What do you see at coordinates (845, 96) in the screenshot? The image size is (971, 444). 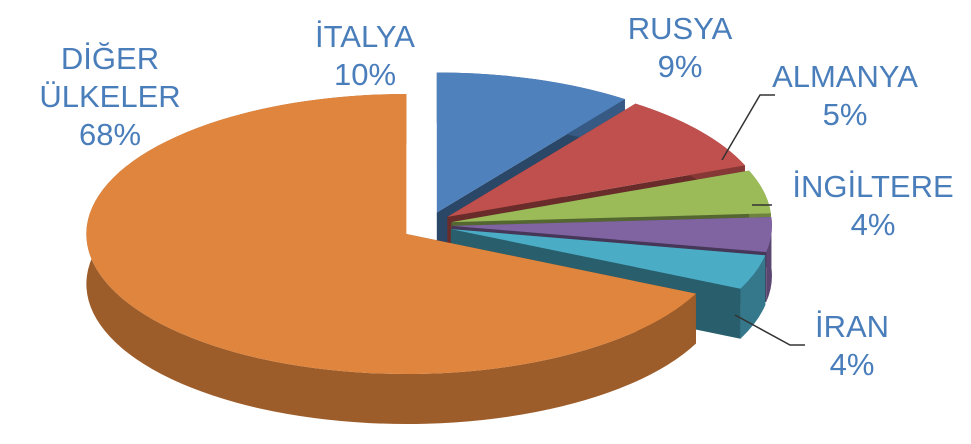 I see `slice-label: ALMANYA 5%` at bounding box center [845, 96].